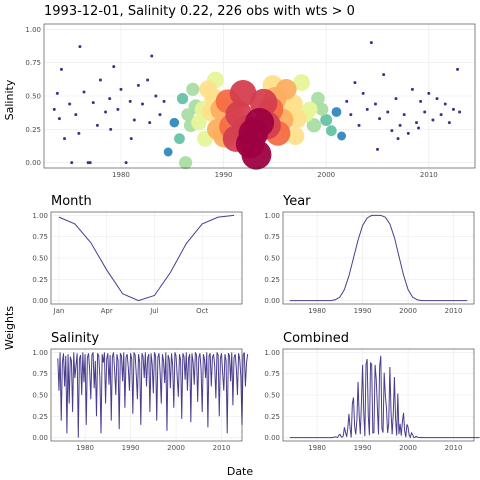 This screenshot has height=480, width=480. Describe the element at coordinates (176, 448) in the screenshot. I see `salinity-xtick-label: 2000` at that location.